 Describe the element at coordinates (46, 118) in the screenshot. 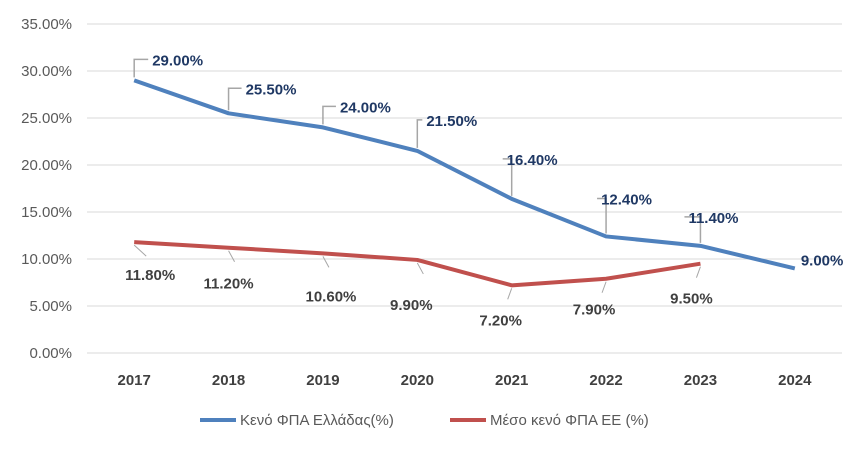

I see `y-tick-label: 25.00%` at that location.